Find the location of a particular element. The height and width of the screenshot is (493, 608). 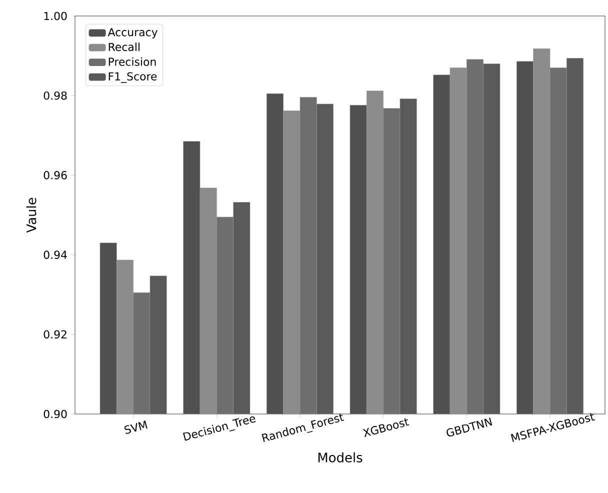

y-tick-label: 0.96 is located at coordinates (55, 175).